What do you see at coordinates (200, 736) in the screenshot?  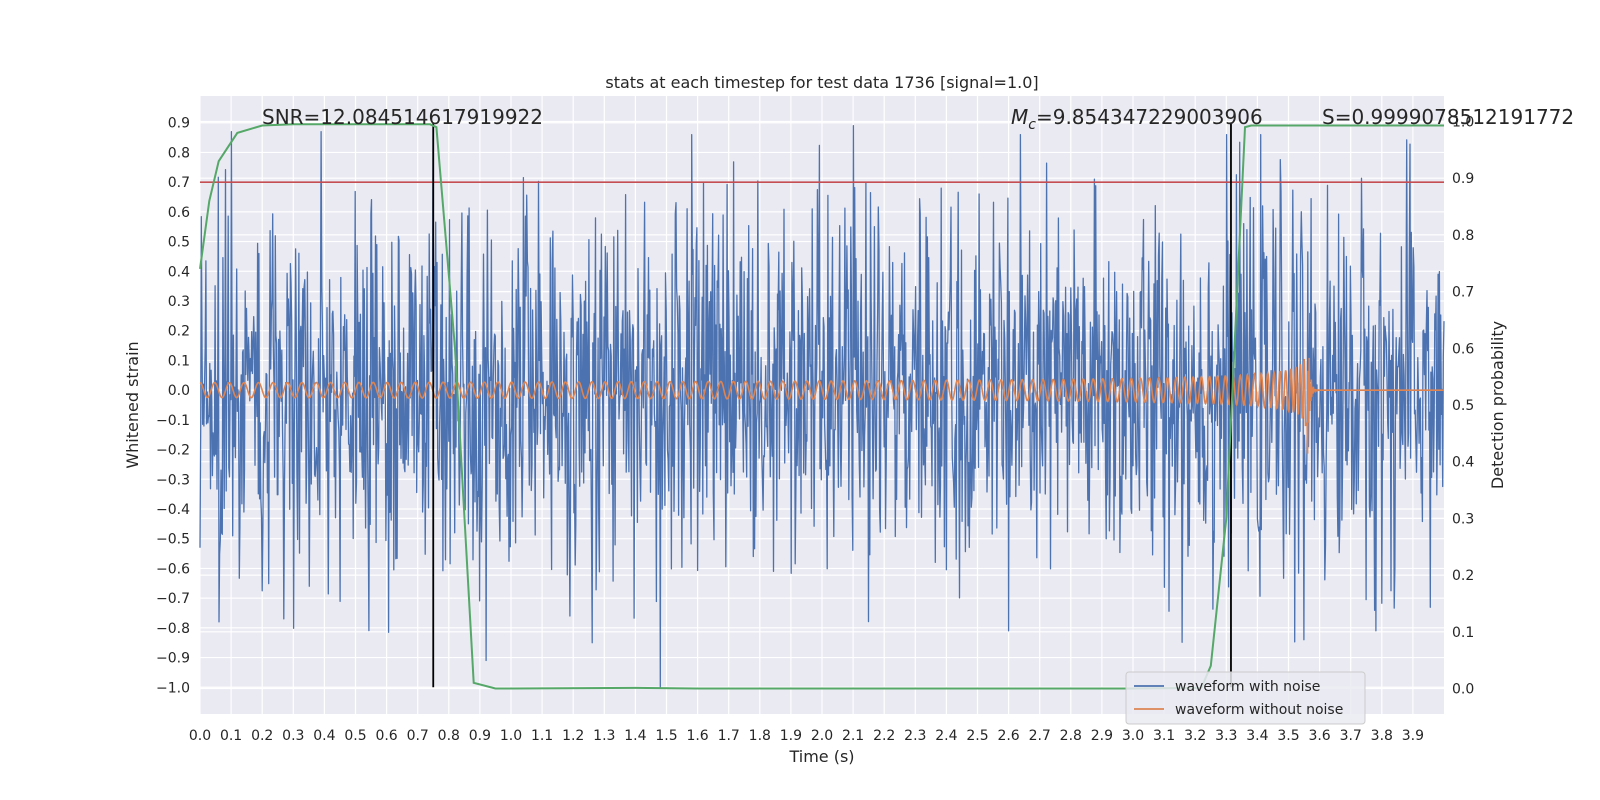 I see `x-tick-label: 0.0` at bounding box center [200, 736].